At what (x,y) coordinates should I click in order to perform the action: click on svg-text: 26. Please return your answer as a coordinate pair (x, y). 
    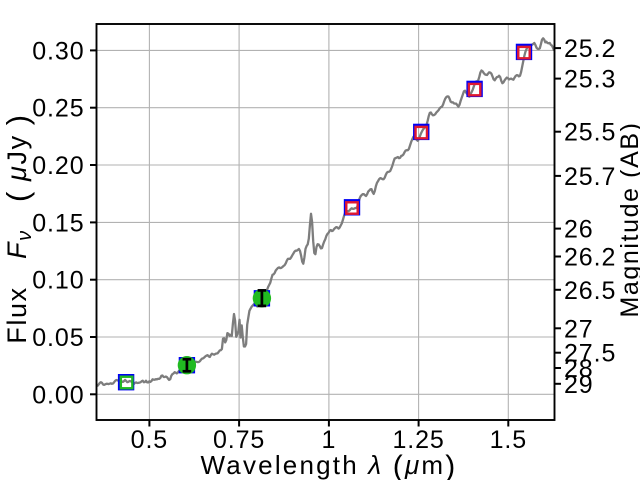
    Looking at the image, I should click on (579, 230).